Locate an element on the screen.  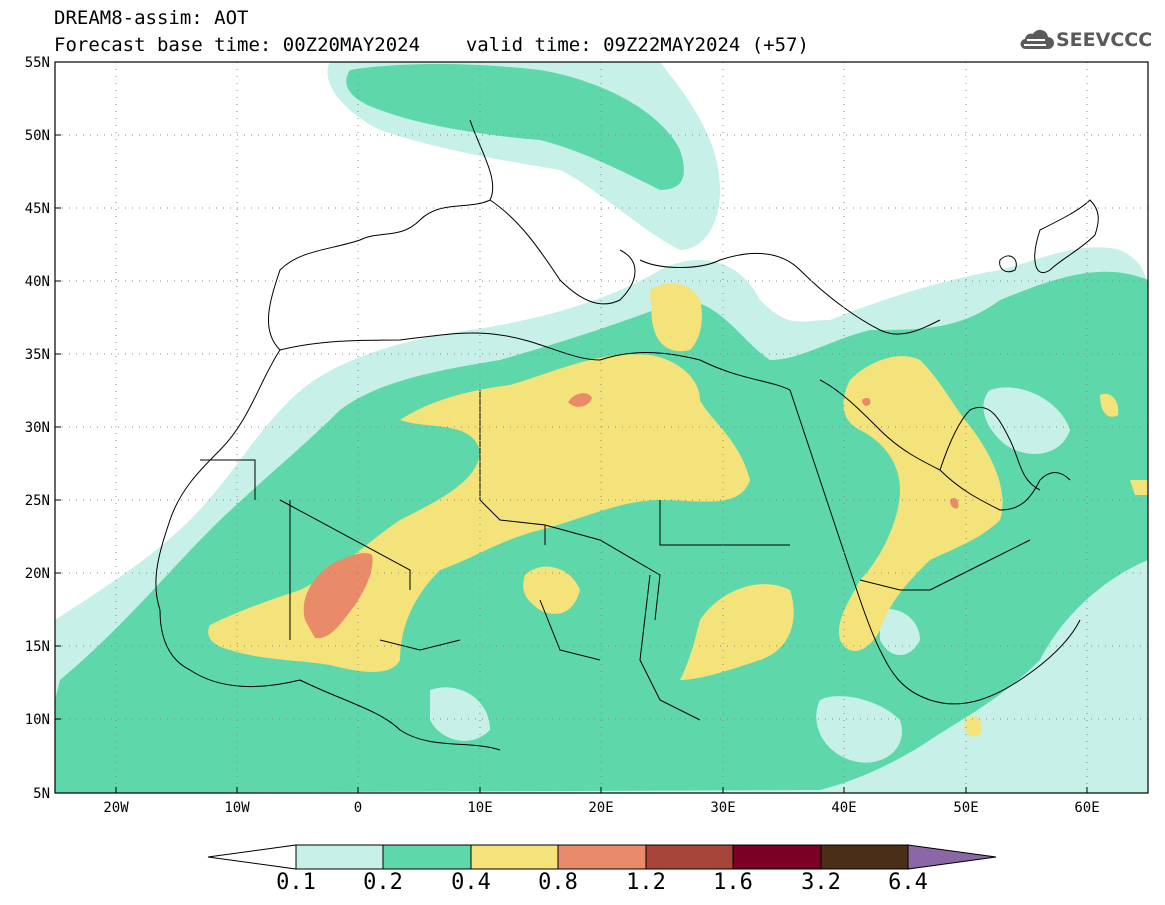
lat-label: 15N is located at coordinates (37, 647).